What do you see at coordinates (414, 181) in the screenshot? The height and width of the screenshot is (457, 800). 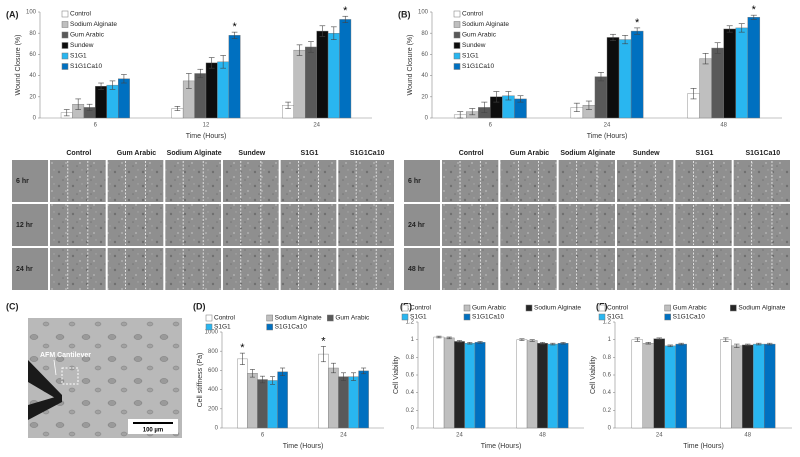 I see `row-header: 6 hr` at bounding box center [414, 181].